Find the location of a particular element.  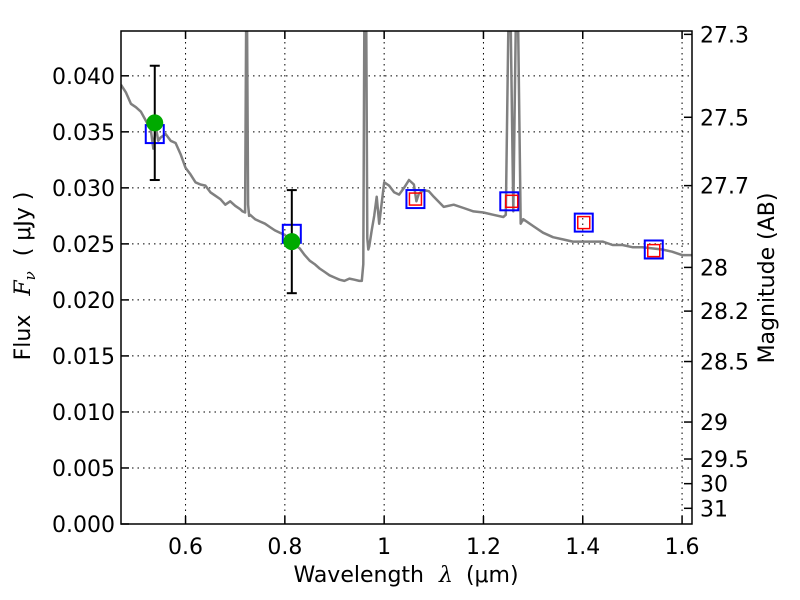

x-tick-label: 1.2 is located at coordinates (483, 547).